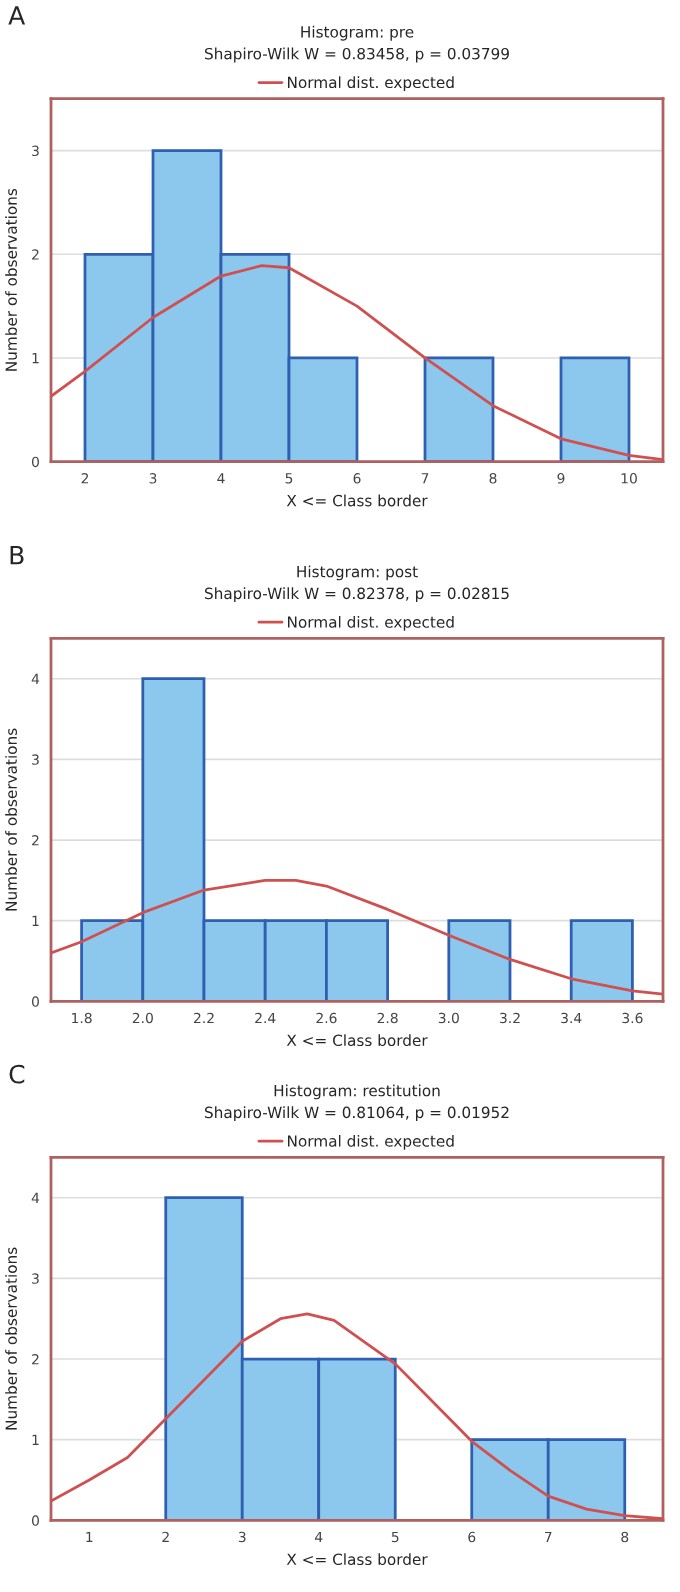  I want to click on line-series, so click(357, 937).